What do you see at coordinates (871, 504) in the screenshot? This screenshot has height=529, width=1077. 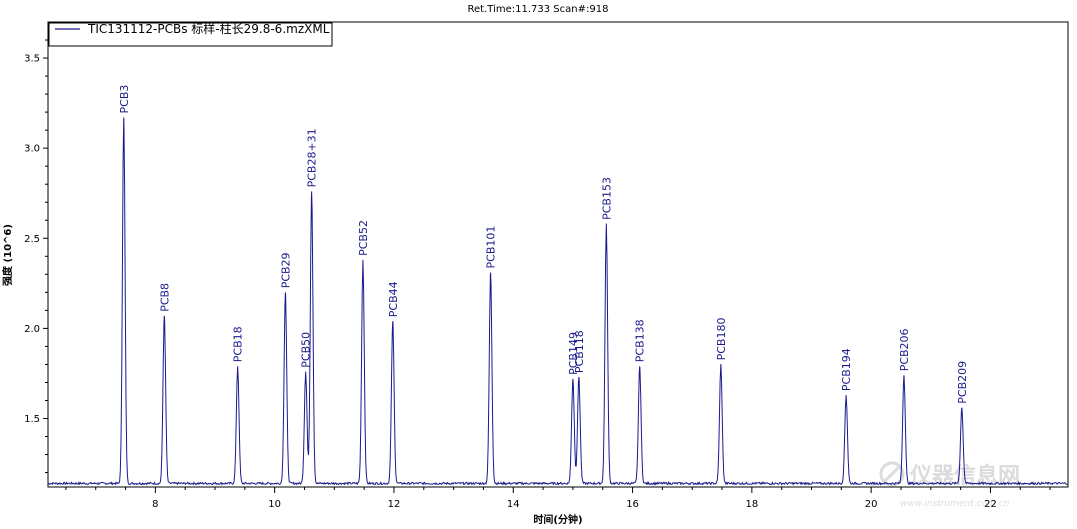 I see `x-tick-label: 20` at bounding box center [871, 504].